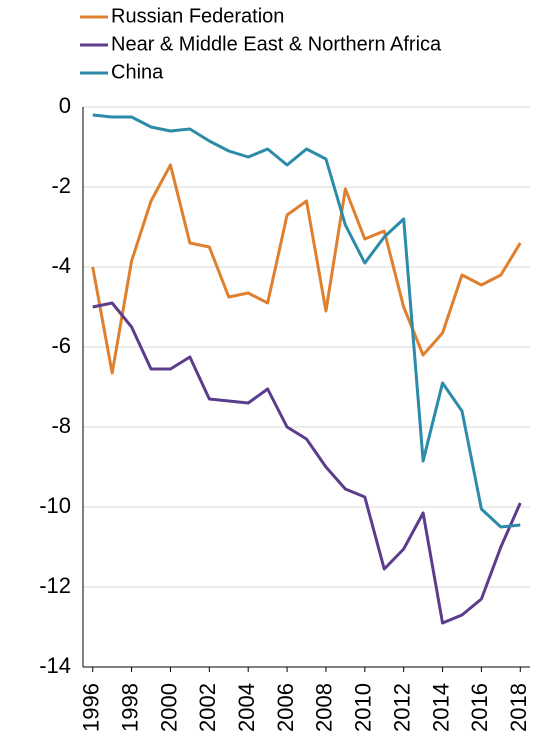  Describe the element at coordinates (207, 707) in the screenshot. I see `x-tick-label: 2002` at that location.